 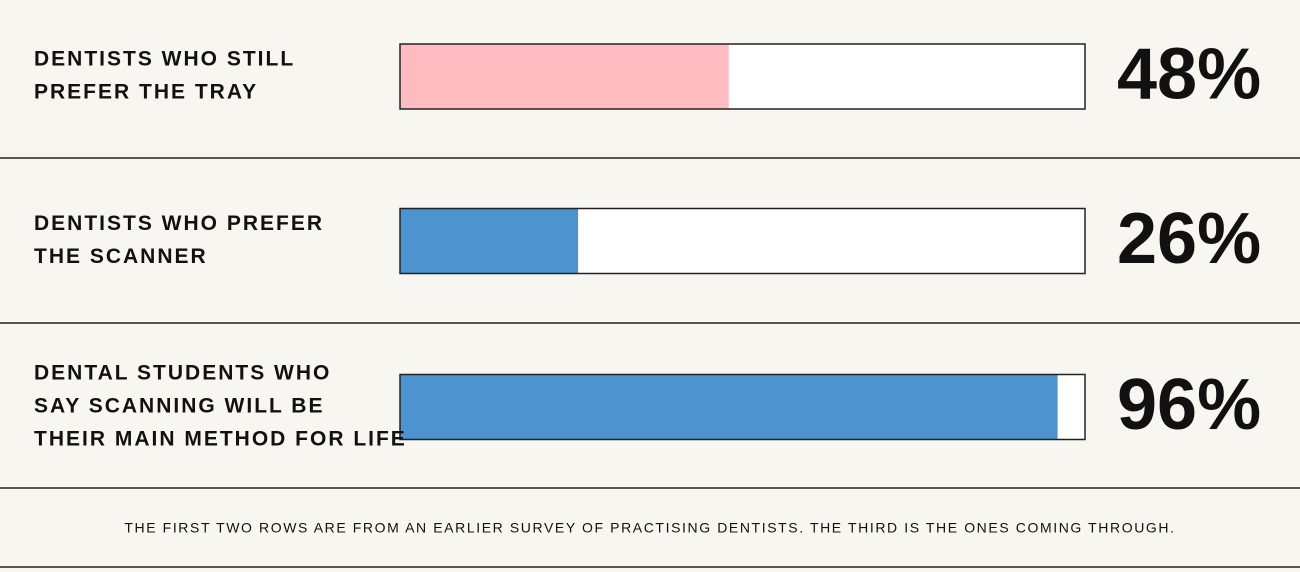 What do you see at coordinates (1189, 405) in the screenshot?
I see `value-label: 96%` at bounding box center [1189, 405].